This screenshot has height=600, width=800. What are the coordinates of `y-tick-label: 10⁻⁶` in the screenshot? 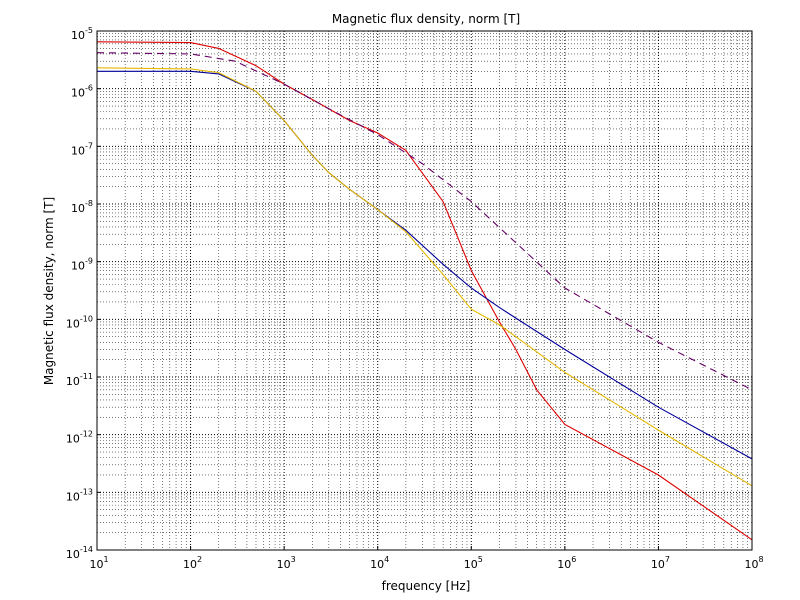 It's located at (82, 92).